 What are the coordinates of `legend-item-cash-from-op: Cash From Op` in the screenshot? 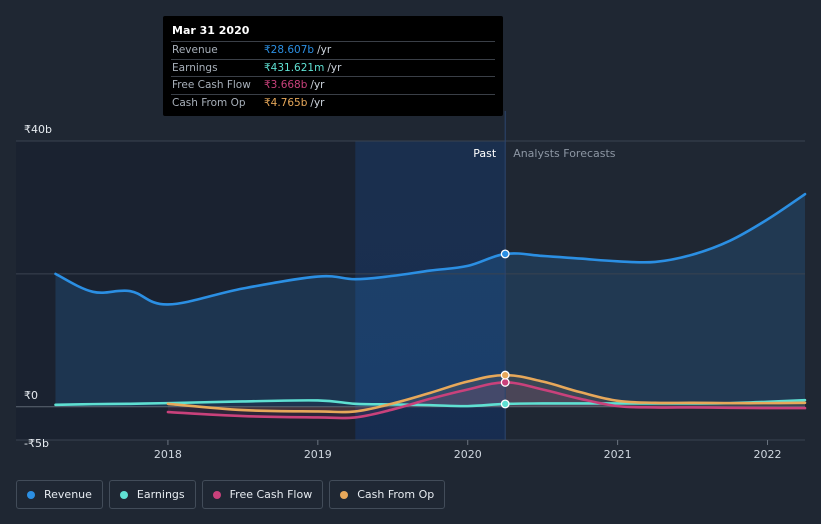 It's located at (387, 494).